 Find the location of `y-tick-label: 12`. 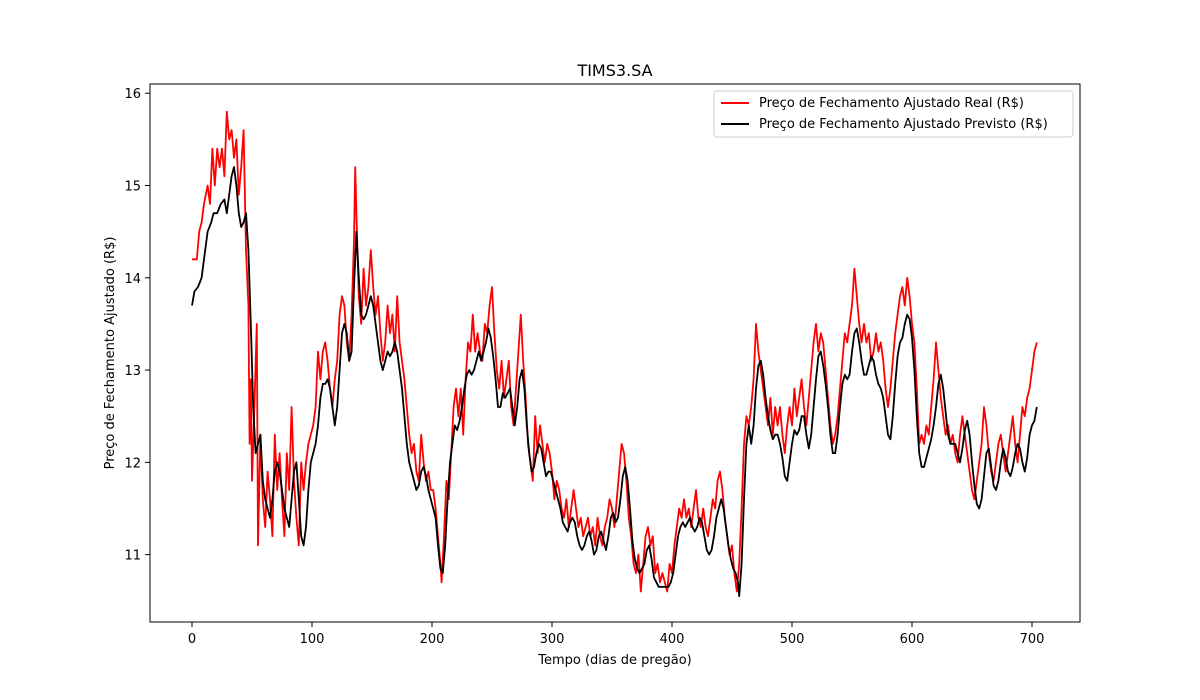

y-tick-label: 12 is located at coordinates (132, 463).